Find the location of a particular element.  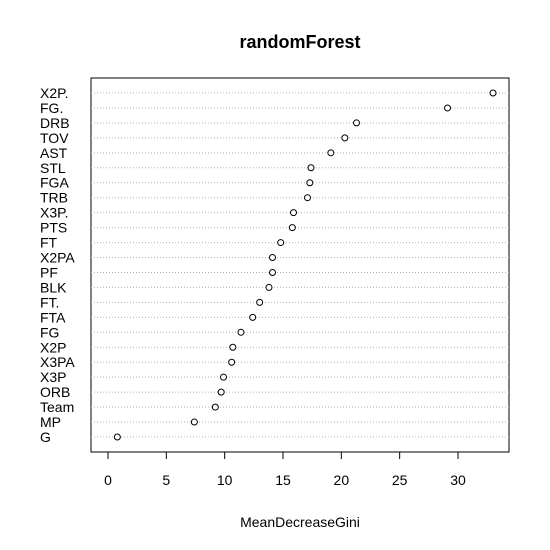

variable-label: X3P is located at coordinates (53, 377).